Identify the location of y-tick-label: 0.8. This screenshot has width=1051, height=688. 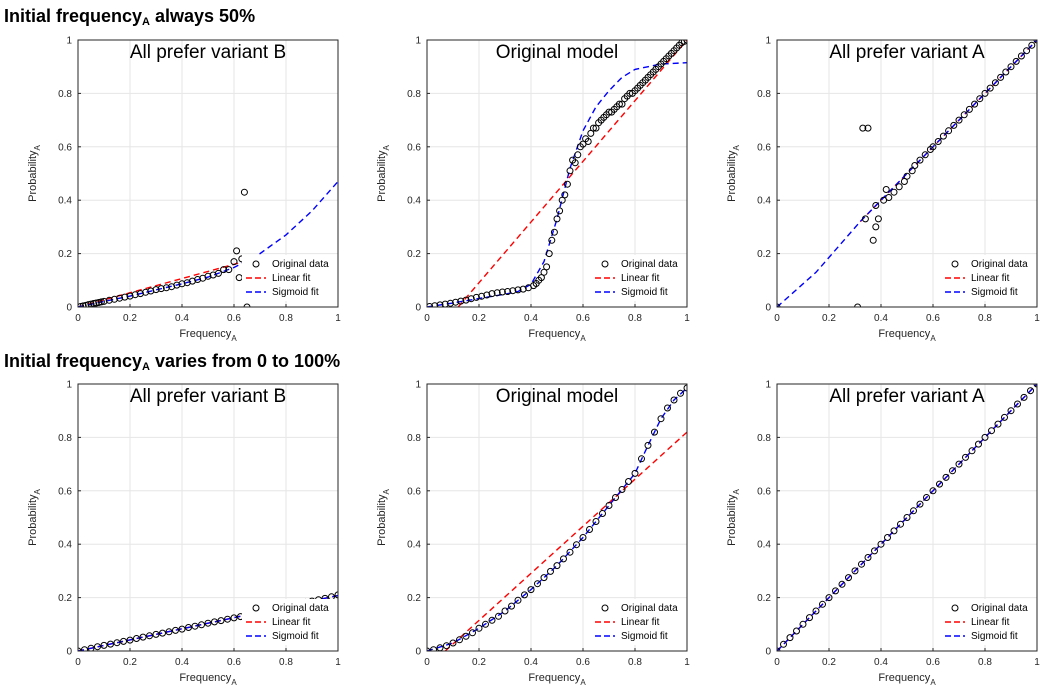
(764, 438).